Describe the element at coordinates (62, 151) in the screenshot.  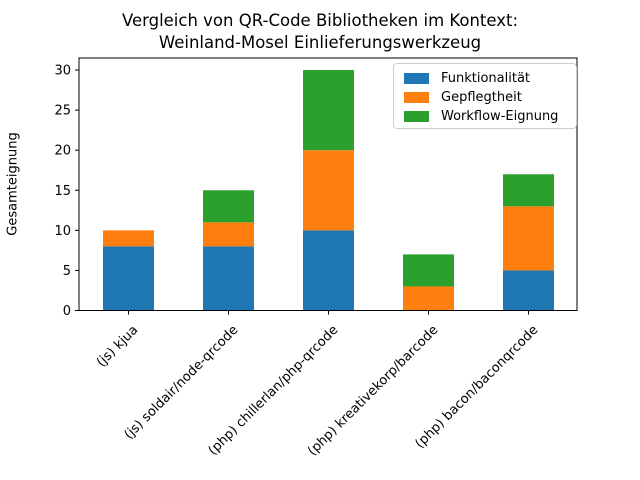
I see `y-tick-label: 20` at that location.